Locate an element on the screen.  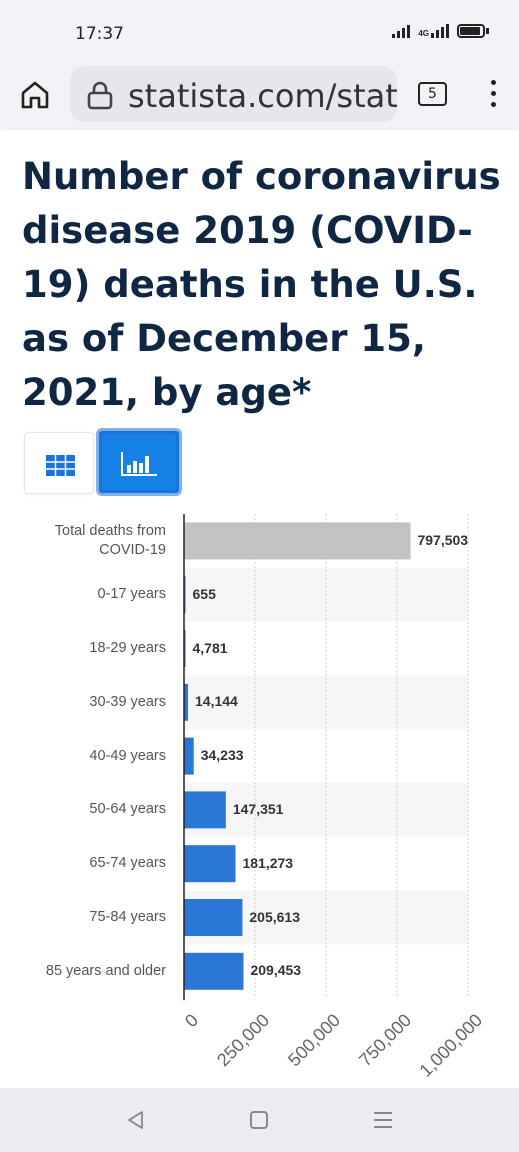
value-label: 797,503 is located at coordinates (443, 539).